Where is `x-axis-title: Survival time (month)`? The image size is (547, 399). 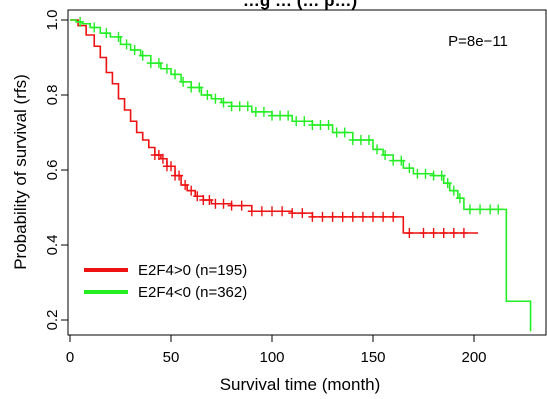
x-axis-title: Survival time (month) is located at coordinates (300, 384).